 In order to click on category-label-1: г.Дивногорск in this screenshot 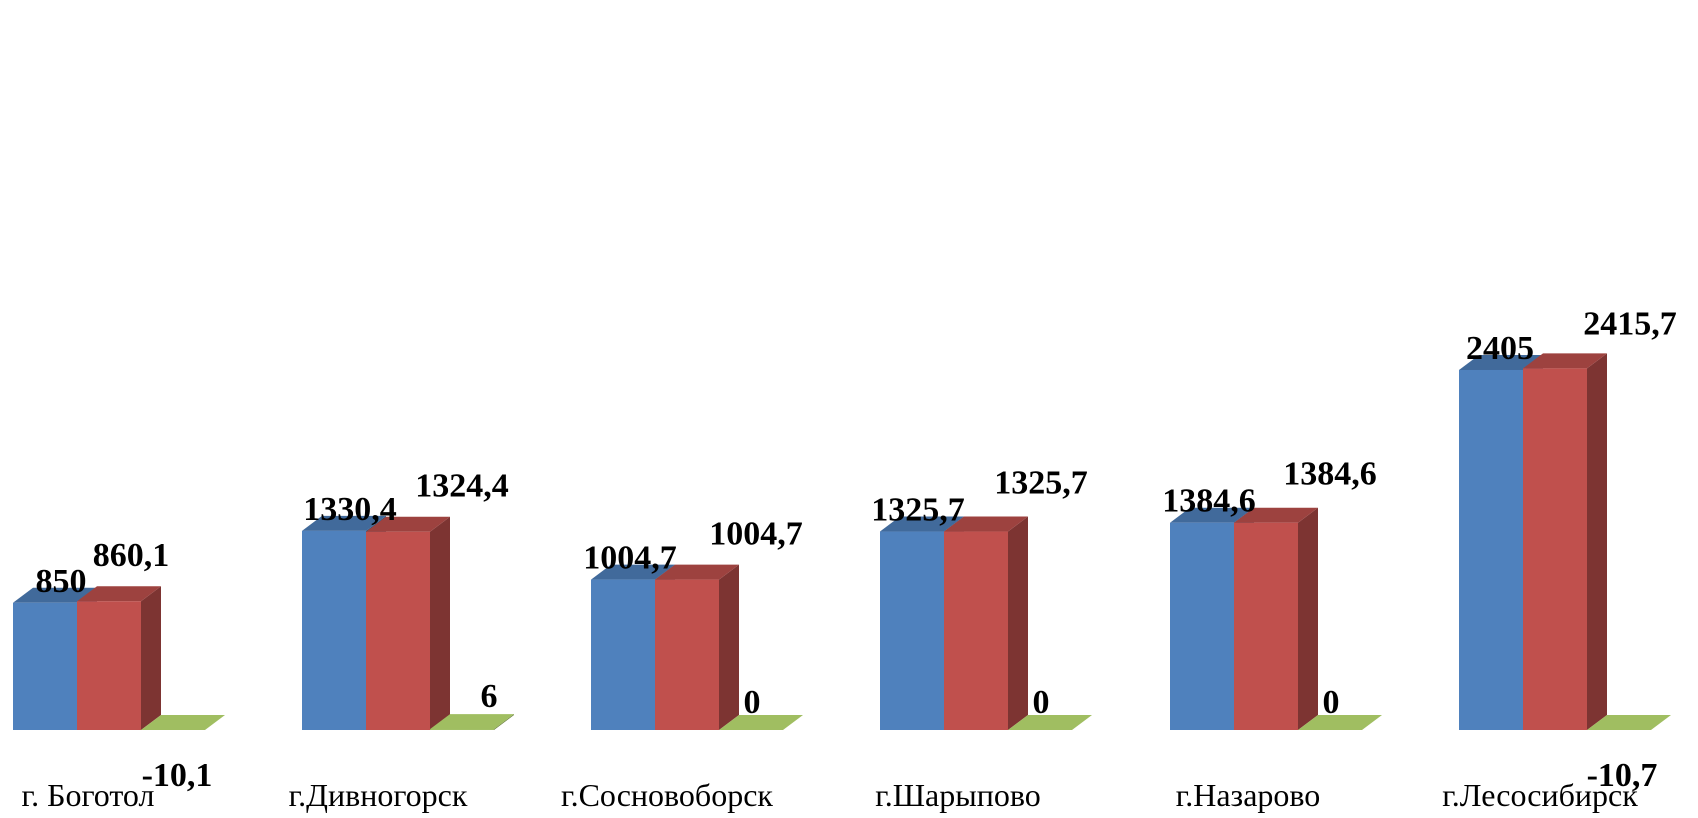, I will do `click(378, 795)`.